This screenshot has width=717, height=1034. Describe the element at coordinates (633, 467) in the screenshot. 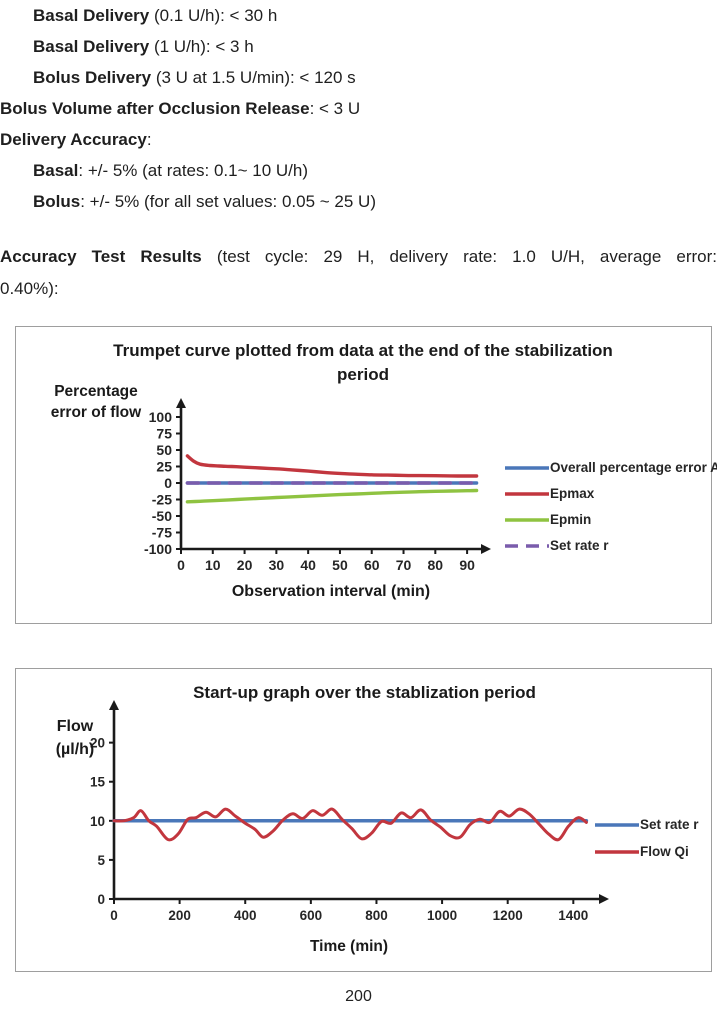

I see `legend-label: Overall percentage error A` at that location.